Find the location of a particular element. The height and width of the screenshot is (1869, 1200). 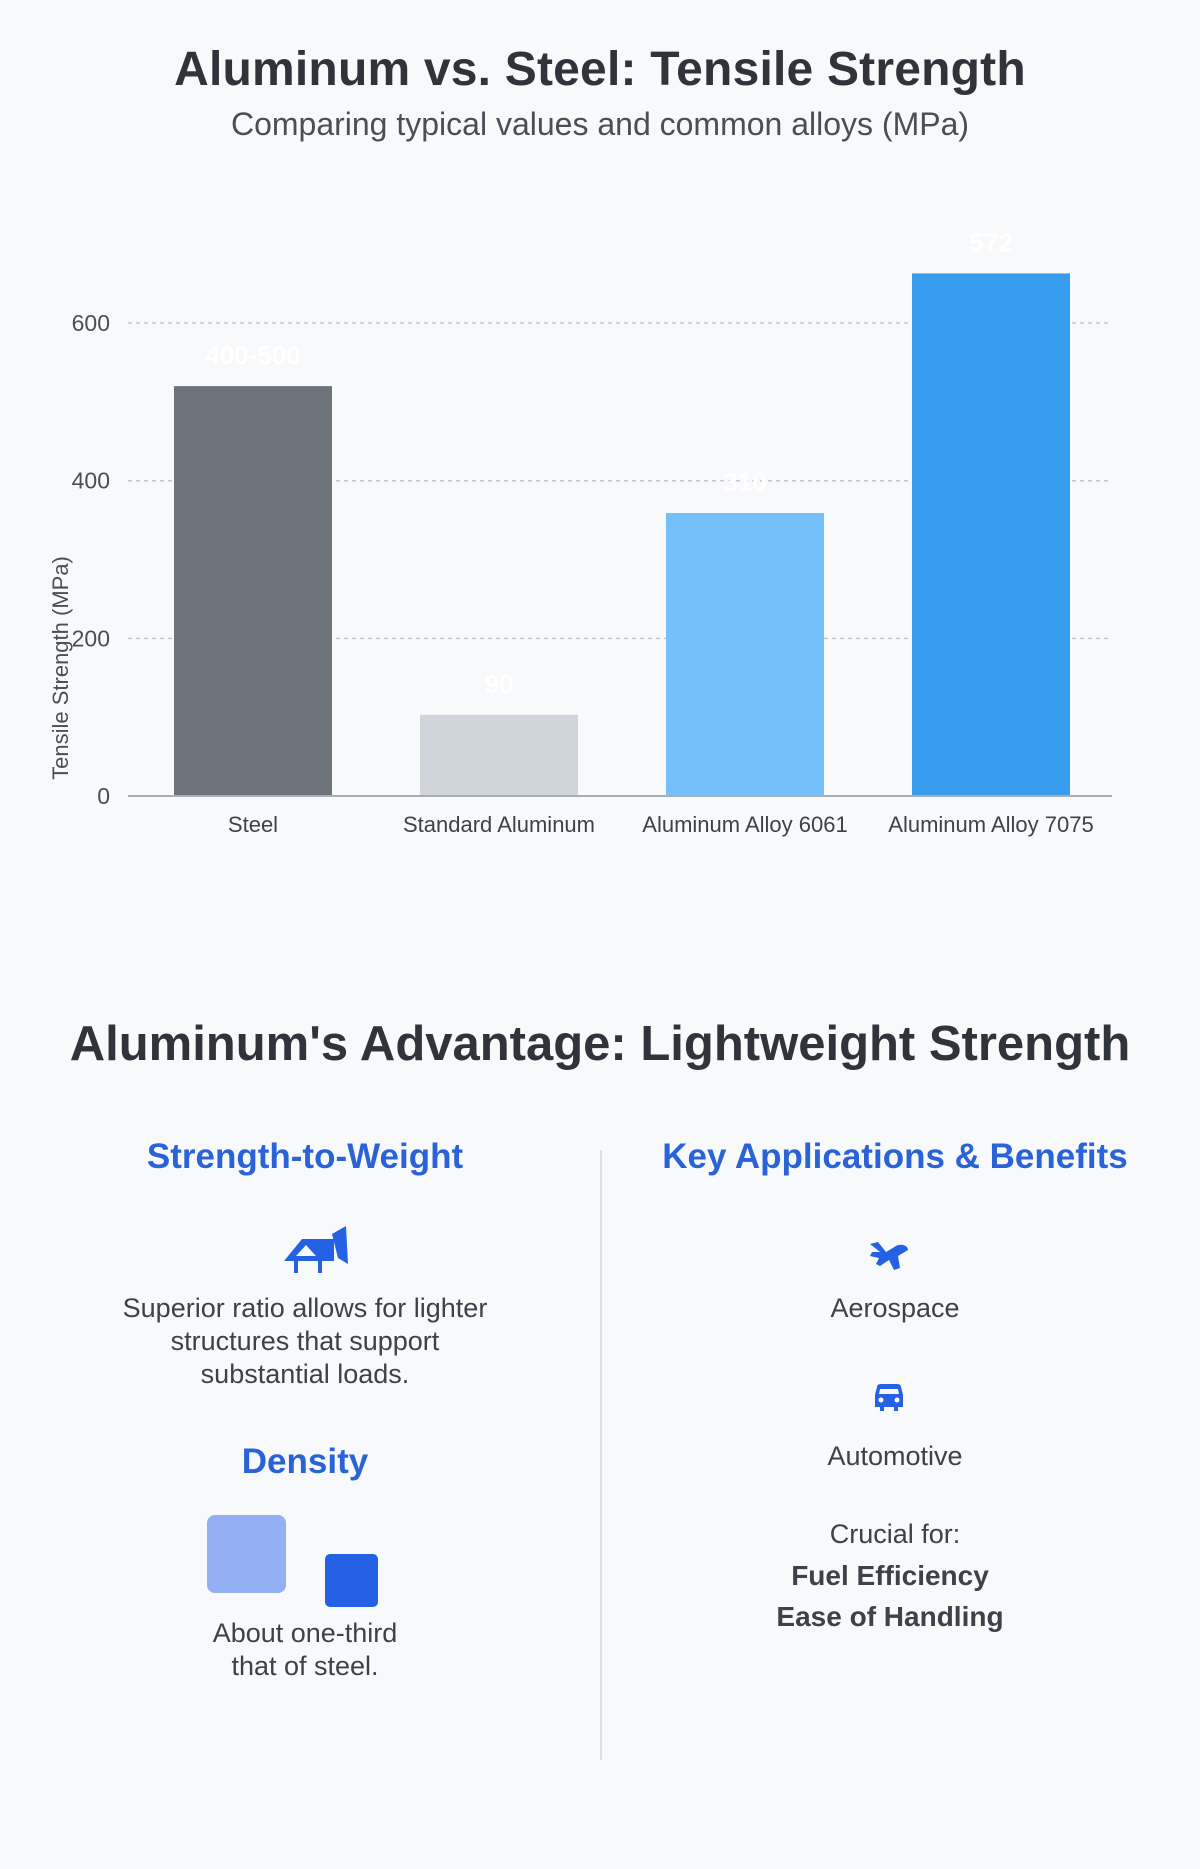

strength-line-2: structures that support is located at coordinates (305, 1341).